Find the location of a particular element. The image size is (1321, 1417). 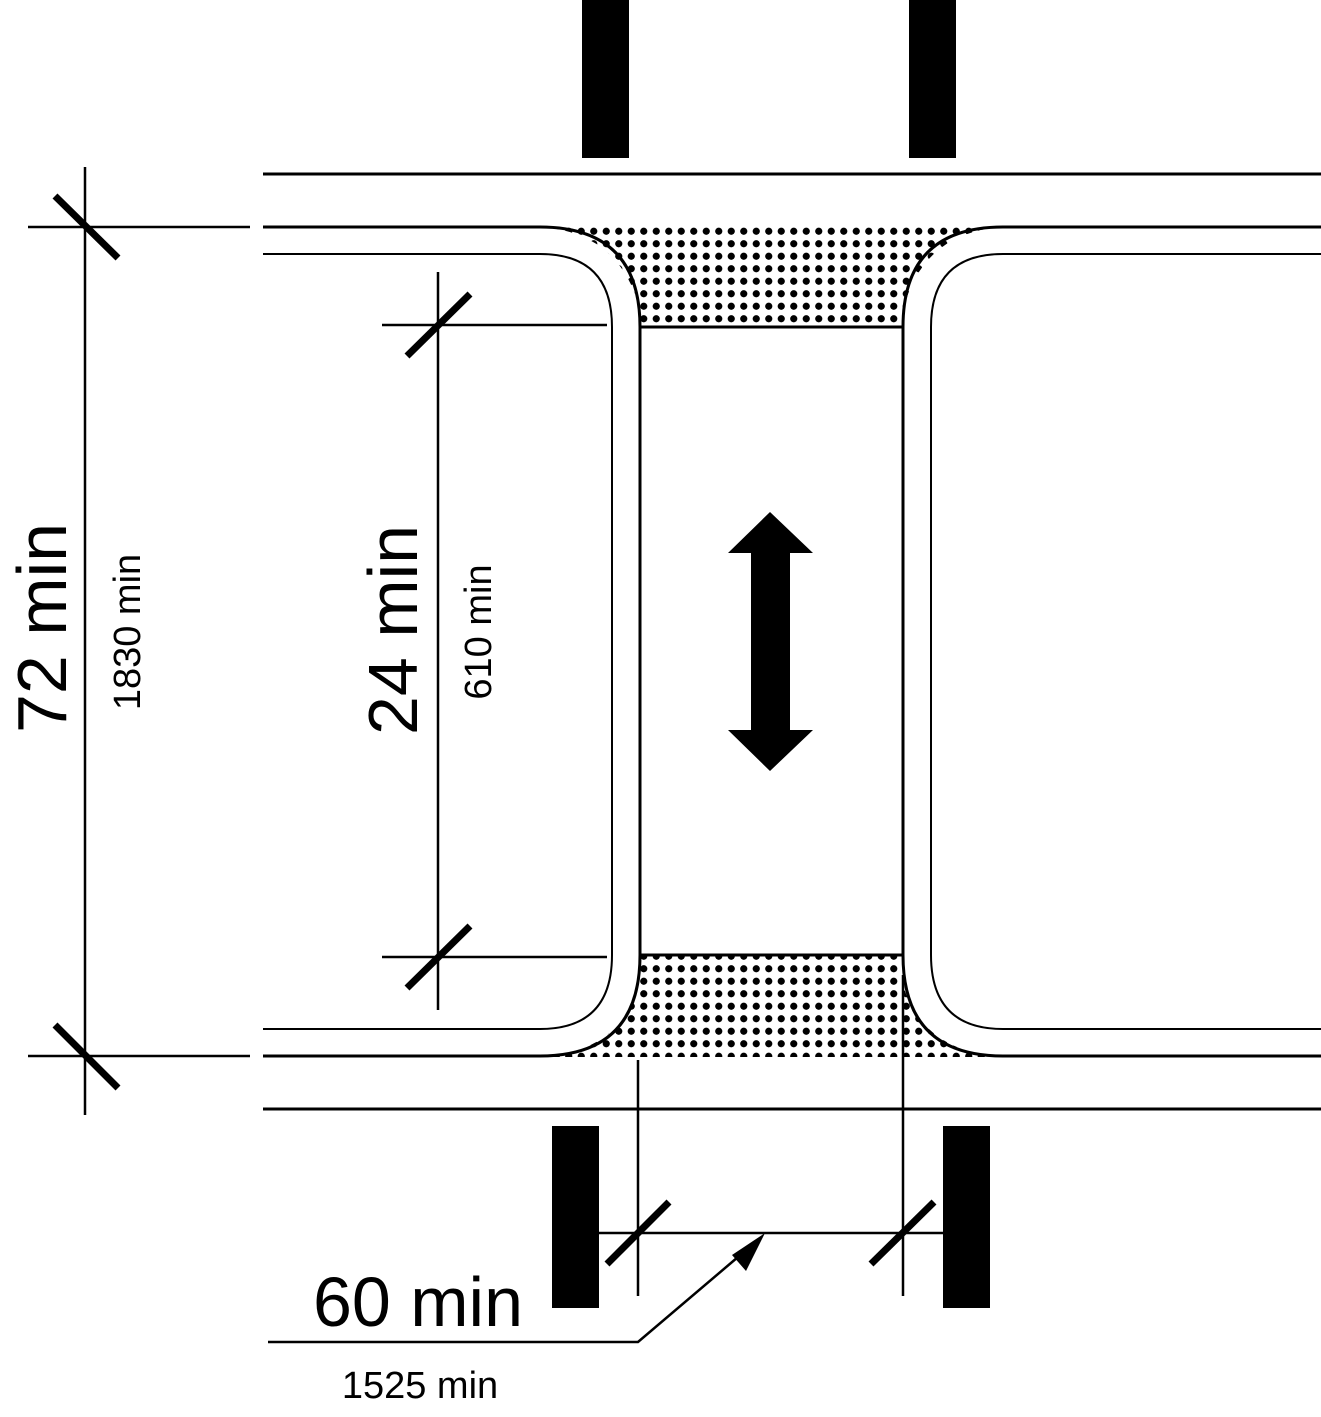

total-length-imperial-label: 72 min is located at coordinates (42, 628).